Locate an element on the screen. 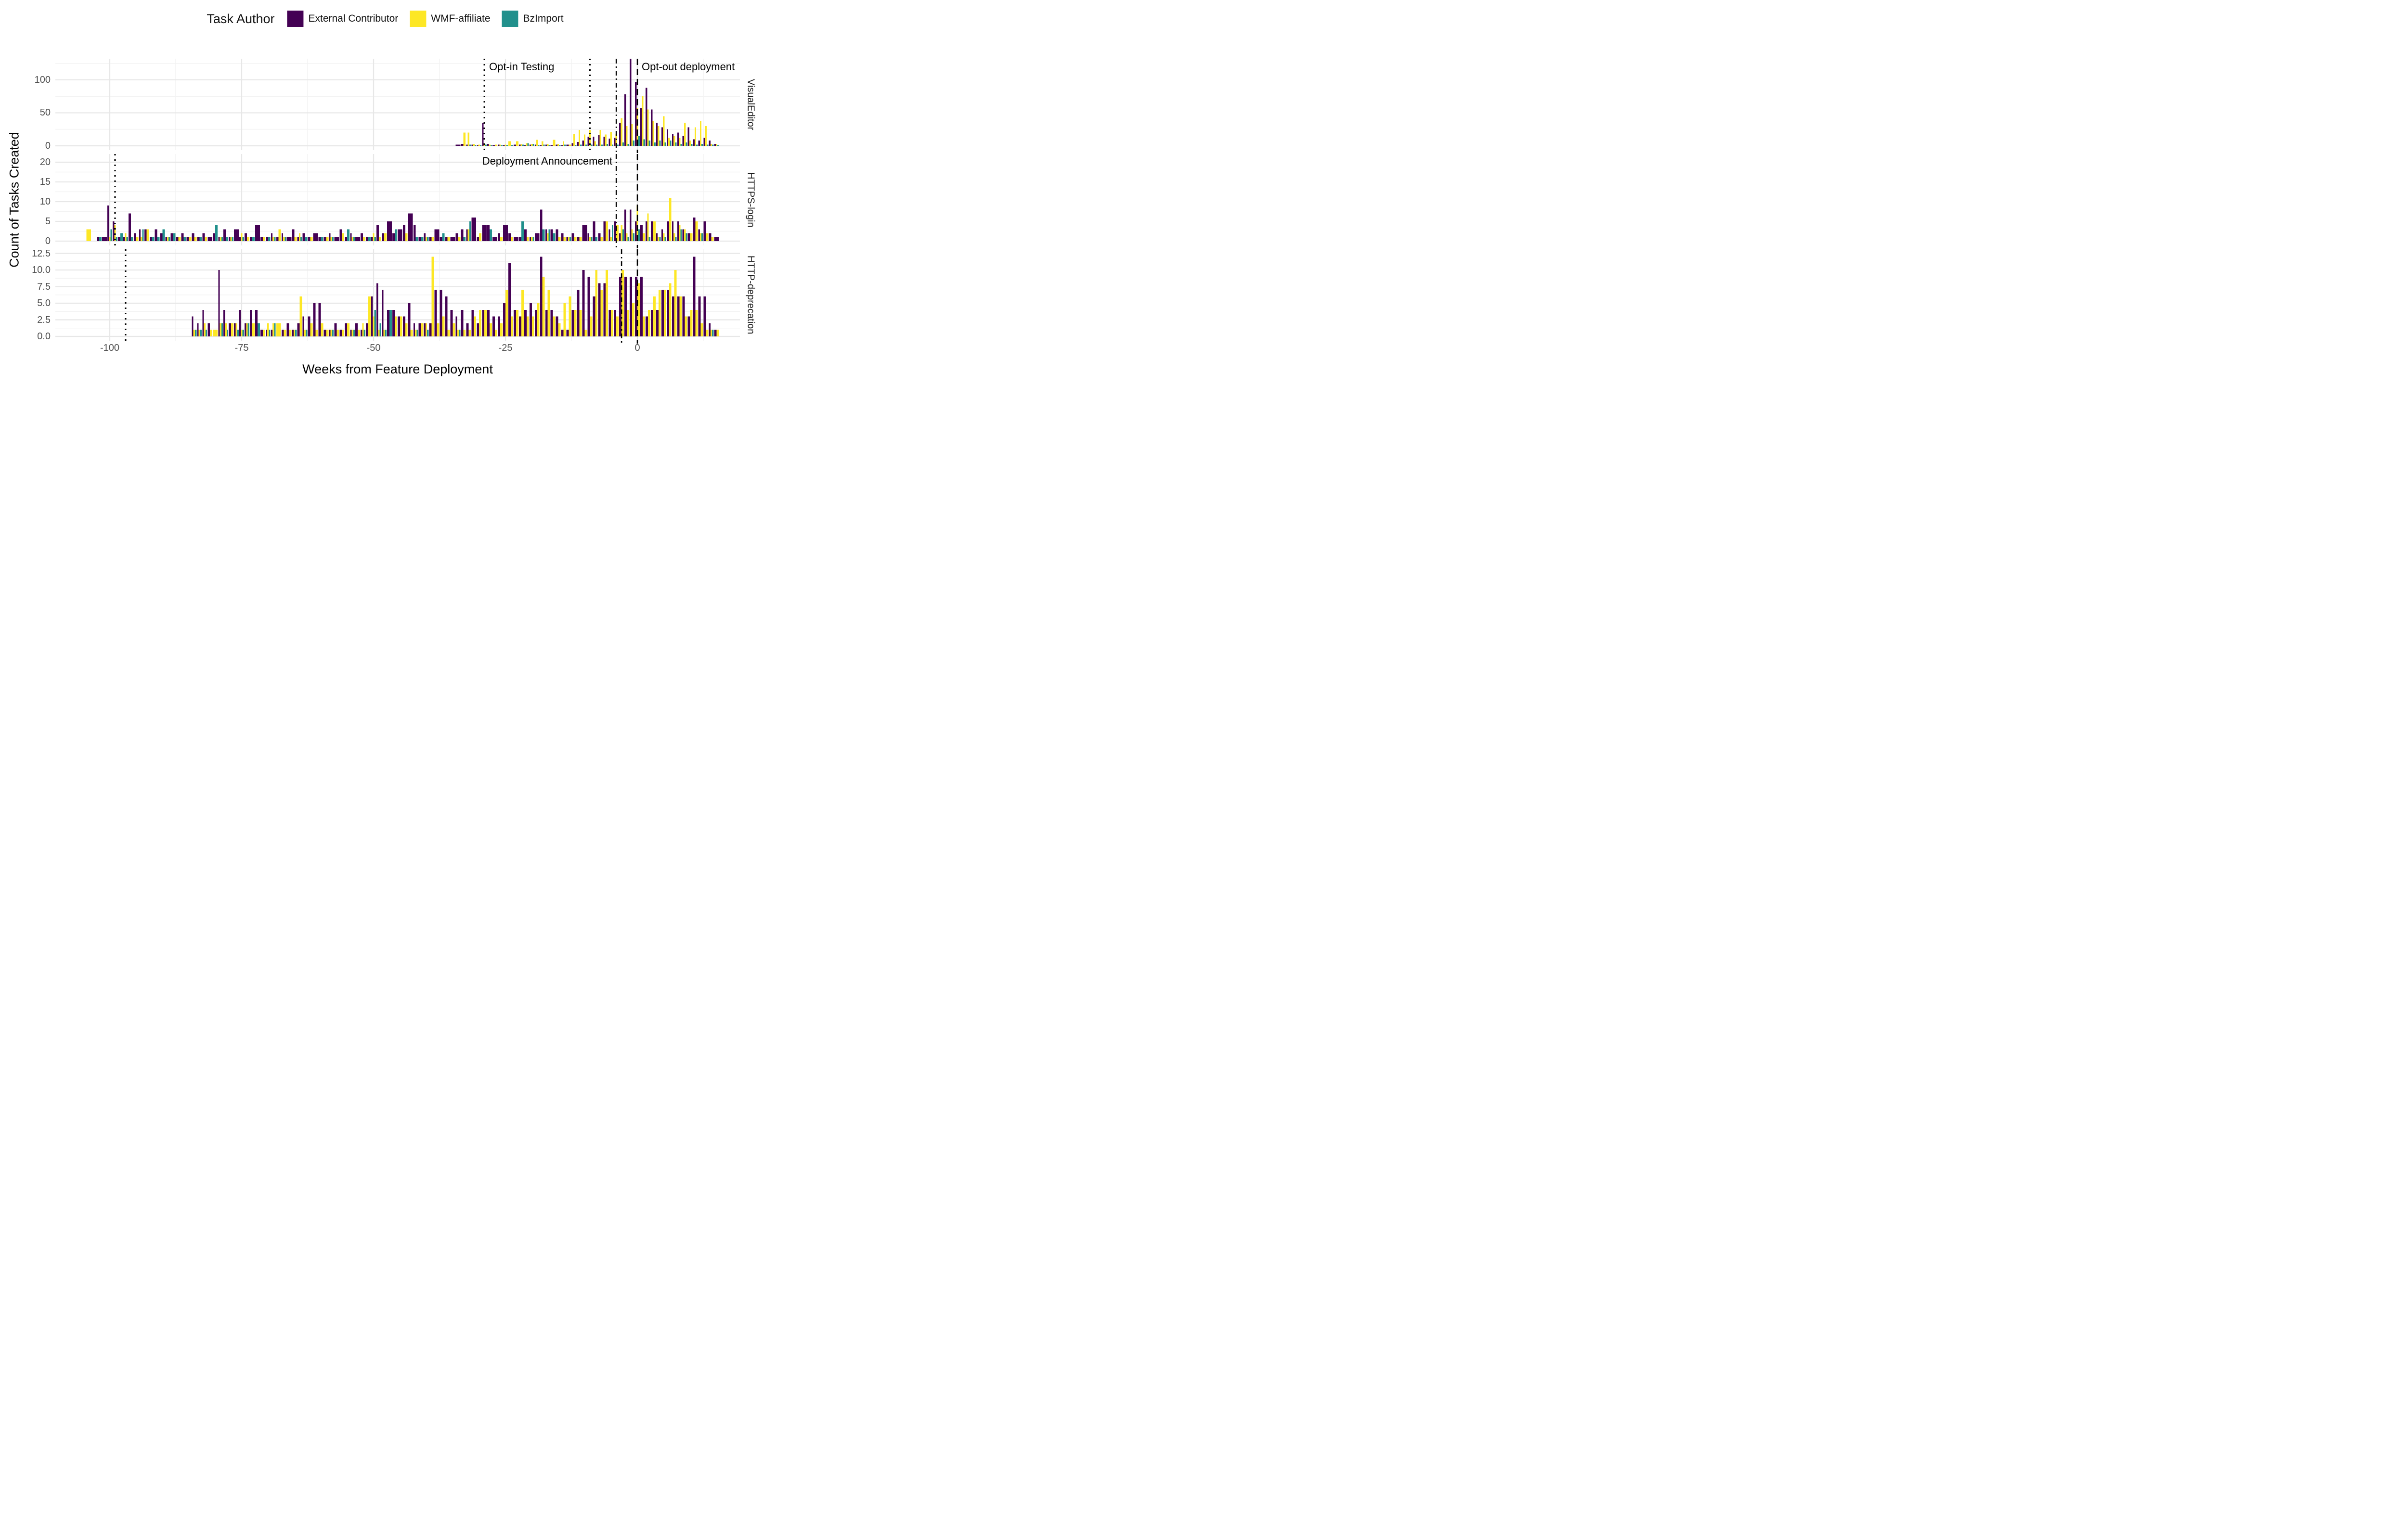 This screenshot has width=2407, height=1540. x-tick-label: -25 is located at coordinates (505, 348).